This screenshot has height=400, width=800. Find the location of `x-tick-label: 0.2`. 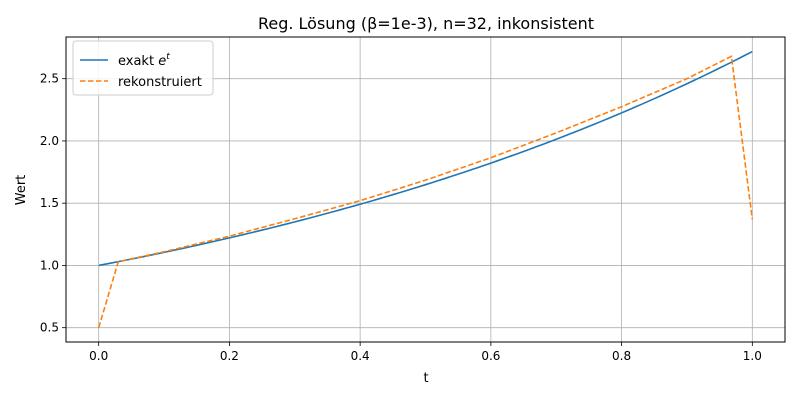

x-tick-label: 0.2 is located at coordinates (229, 356).